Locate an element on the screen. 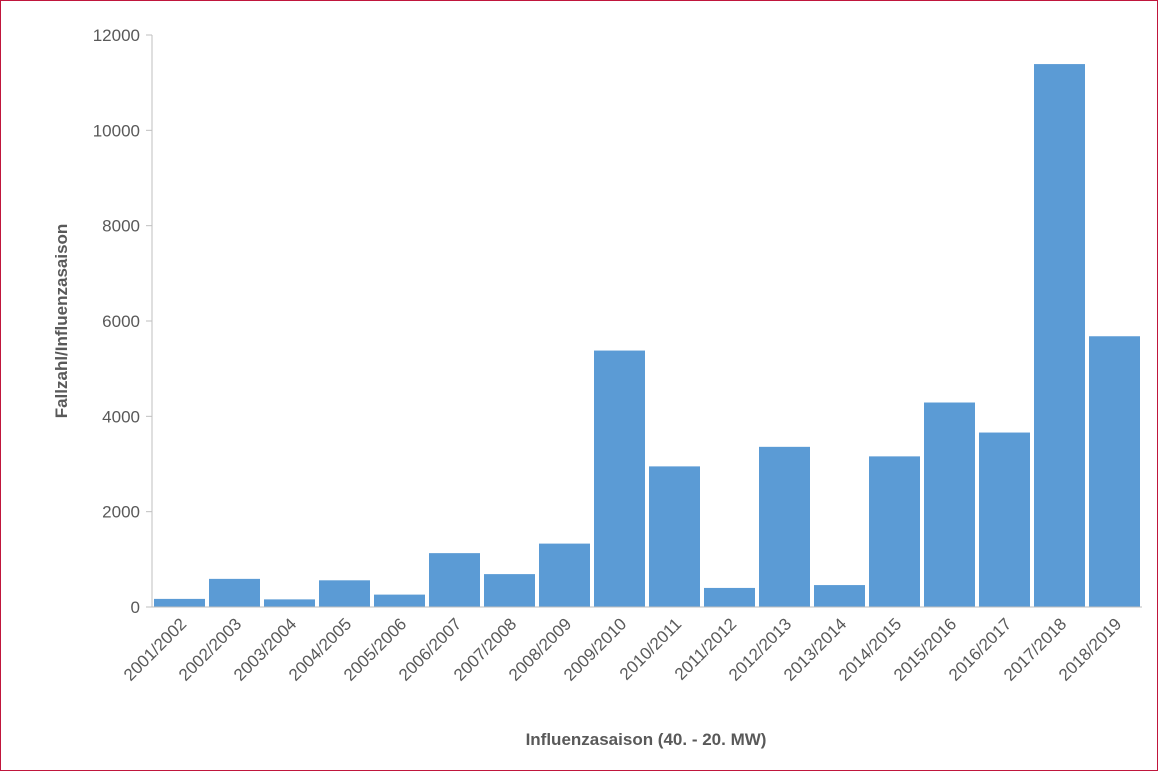 The height and width of the screenshot is (773, 1160). y-tick-label: 6000 is located at coordinates (121, 321).